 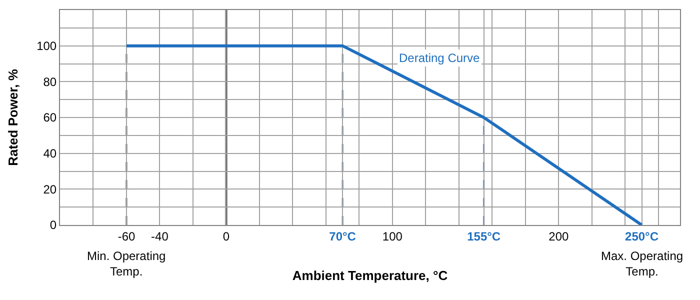 What do you see at coordinates (342, 236) in the screenshot?
I see `x-tick-label: 70°C` at bounding box center [342, 236].